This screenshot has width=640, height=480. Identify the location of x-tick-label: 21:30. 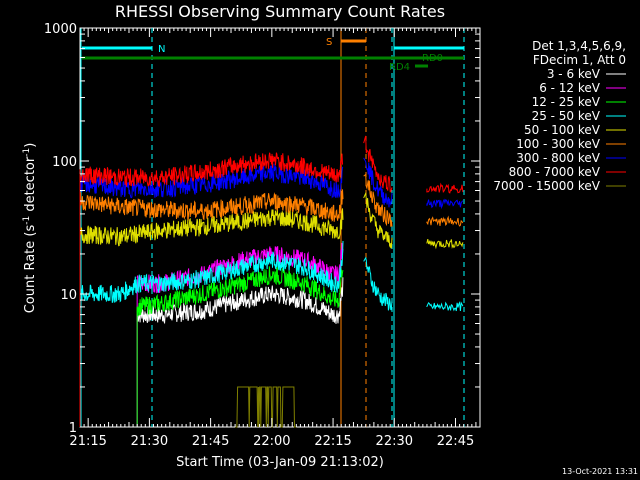
(149, 441).